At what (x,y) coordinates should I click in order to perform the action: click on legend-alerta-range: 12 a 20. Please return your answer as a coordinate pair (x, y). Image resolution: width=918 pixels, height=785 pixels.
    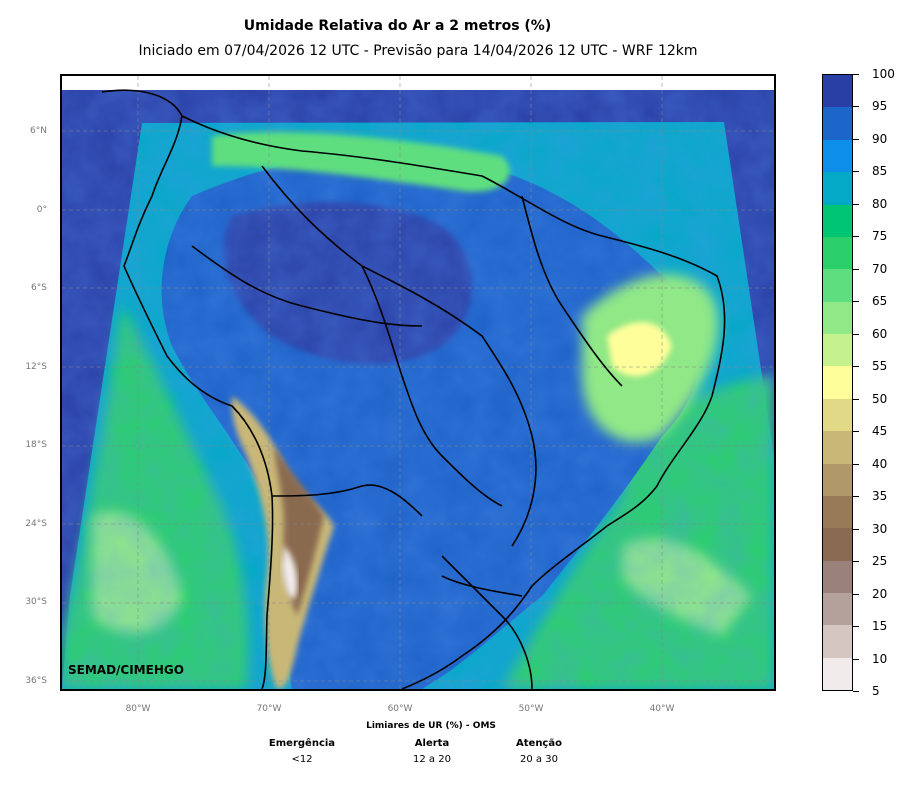
    Looking at the image, I should click on (432, 759).